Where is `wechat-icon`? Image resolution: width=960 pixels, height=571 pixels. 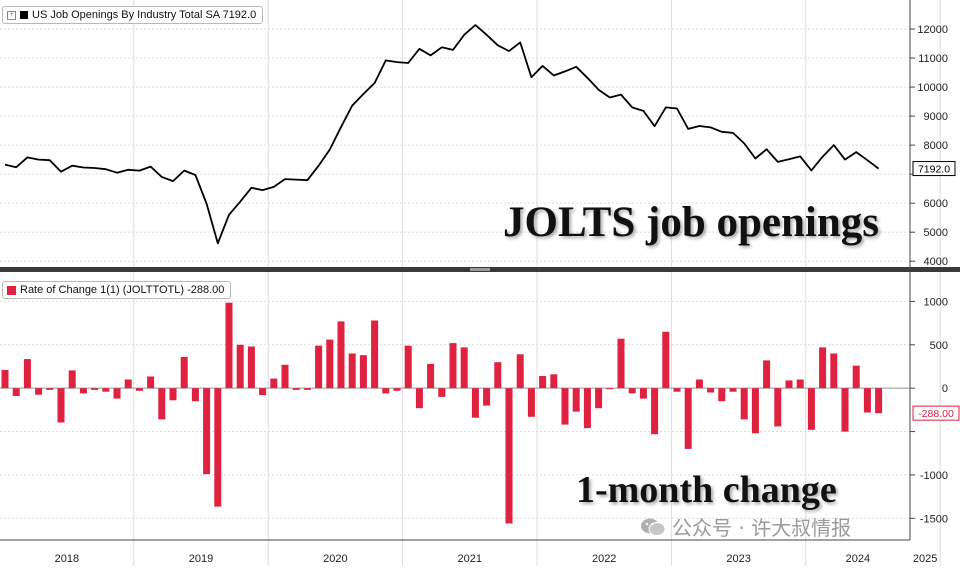
wechat-icon is located at coordinates (653, 527).